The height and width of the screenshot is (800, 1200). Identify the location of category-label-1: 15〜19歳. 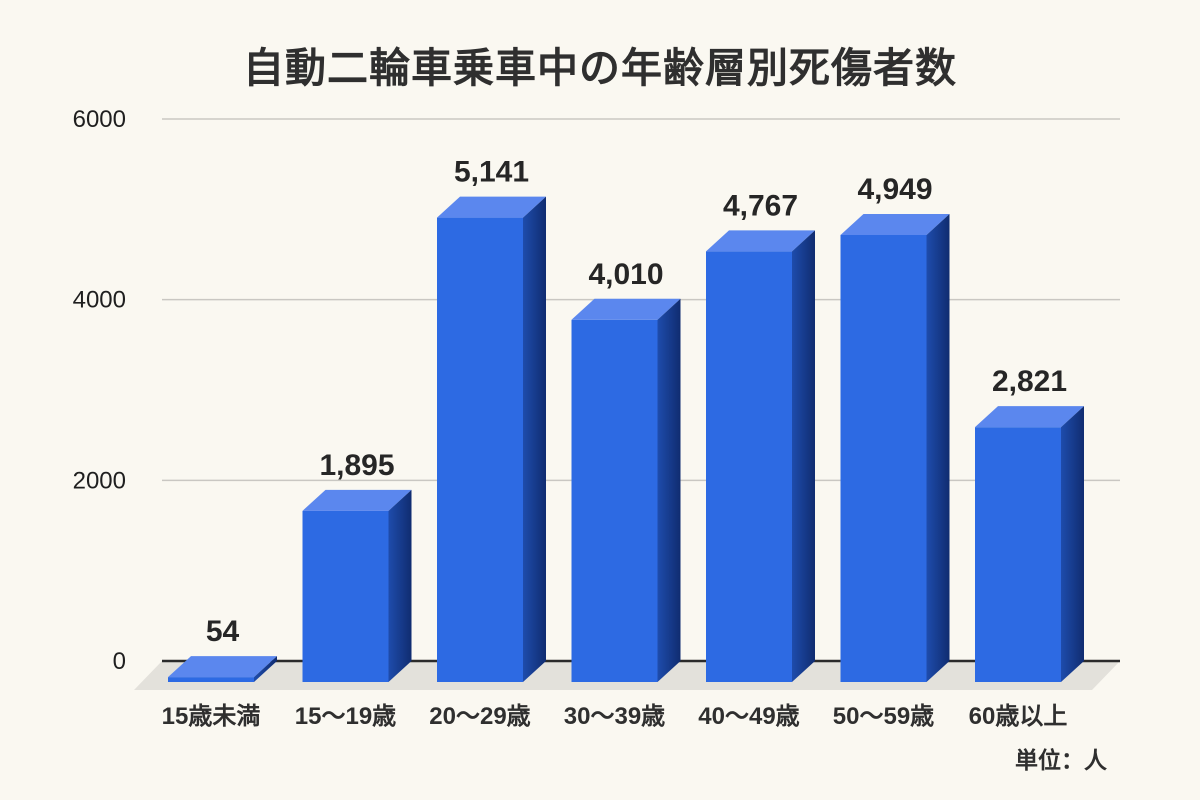
(345, 716).